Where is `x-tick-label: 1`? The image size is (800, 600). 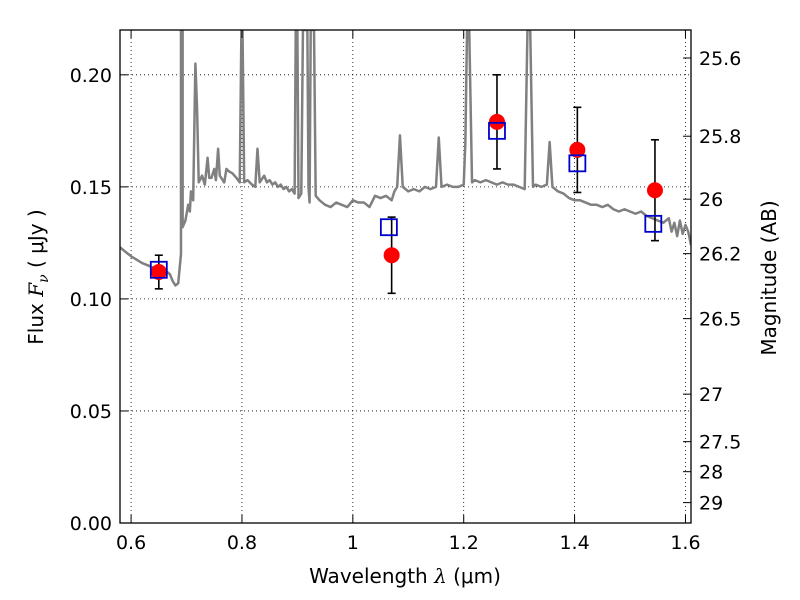 x-tick-label: 1 is located at coordinates (353, 543).